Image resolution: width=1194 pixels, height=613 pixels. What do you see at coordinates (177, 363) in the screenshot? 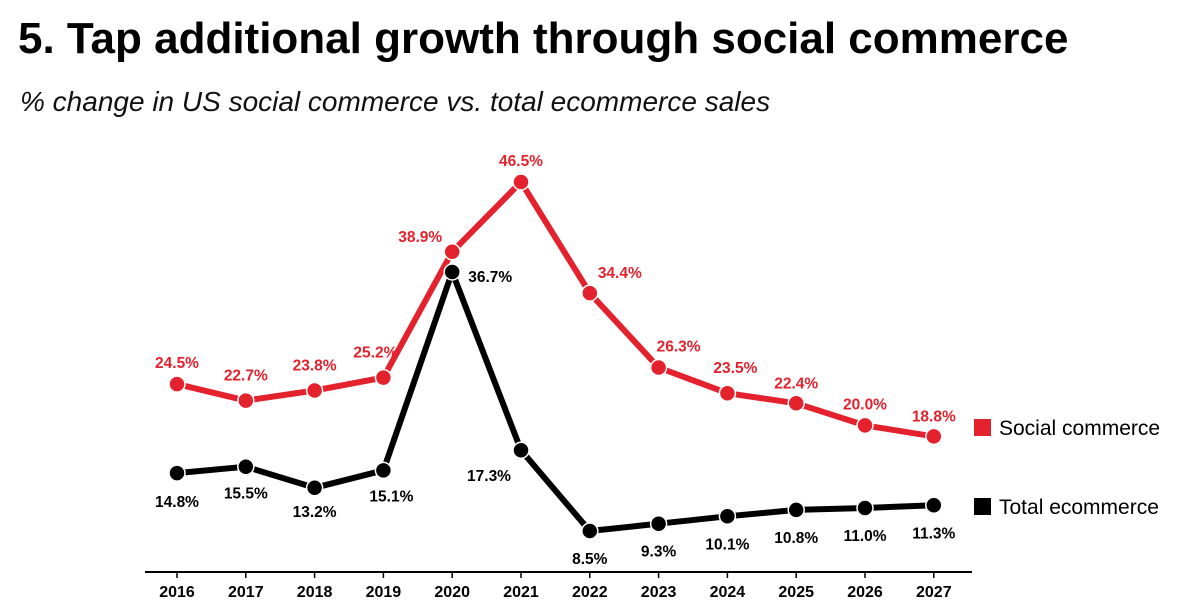
I see `social-commerce-data-label: 24.5%` at bounding box center [177, 363].